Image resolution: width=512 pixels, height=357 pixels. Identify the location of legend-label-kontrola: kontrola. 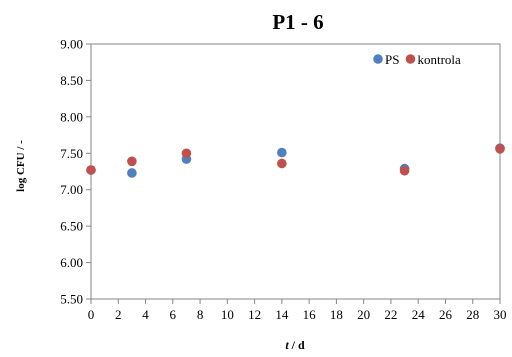
(439, 59).